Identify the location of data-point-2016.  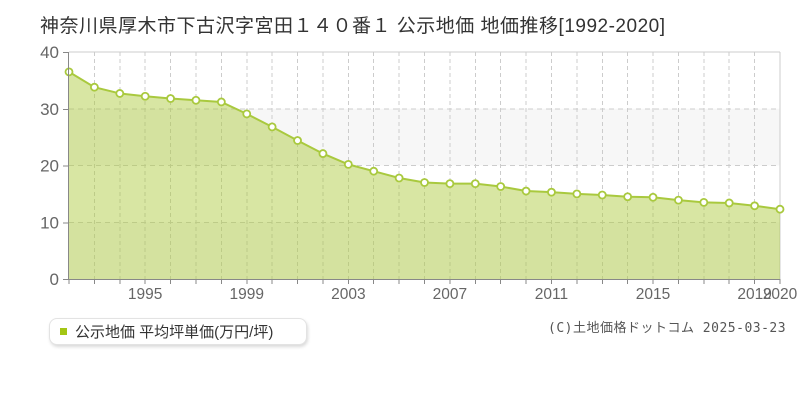
(678, 200).